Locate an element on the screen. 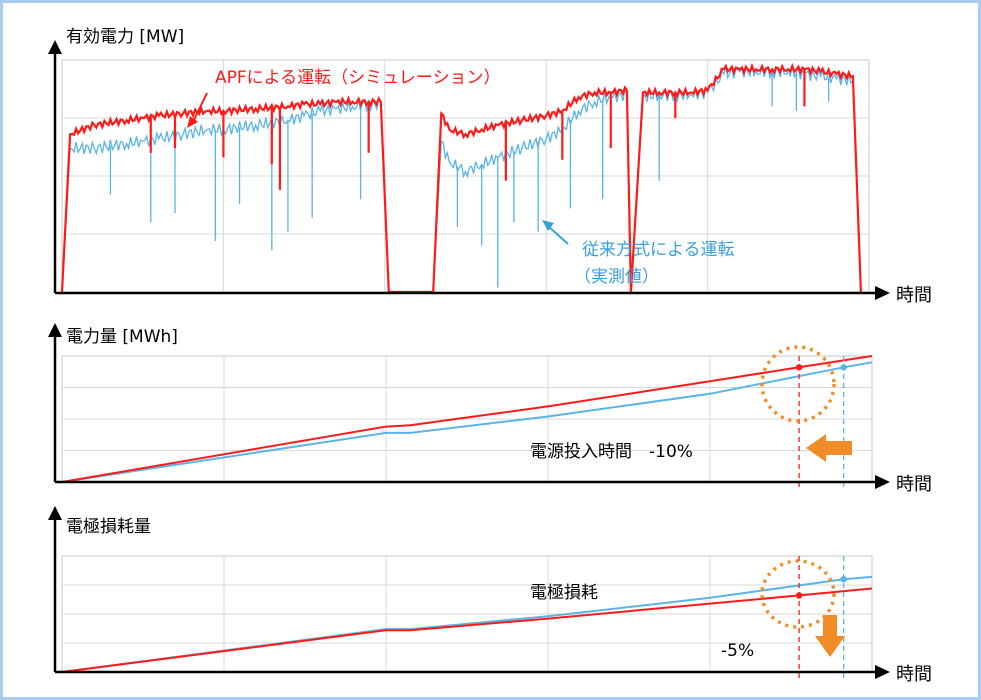 Image resolution: width=981 pixels, height=700 pixels. power-ylabel: 有効電力 [MW] is located at coordinates (125, 37).